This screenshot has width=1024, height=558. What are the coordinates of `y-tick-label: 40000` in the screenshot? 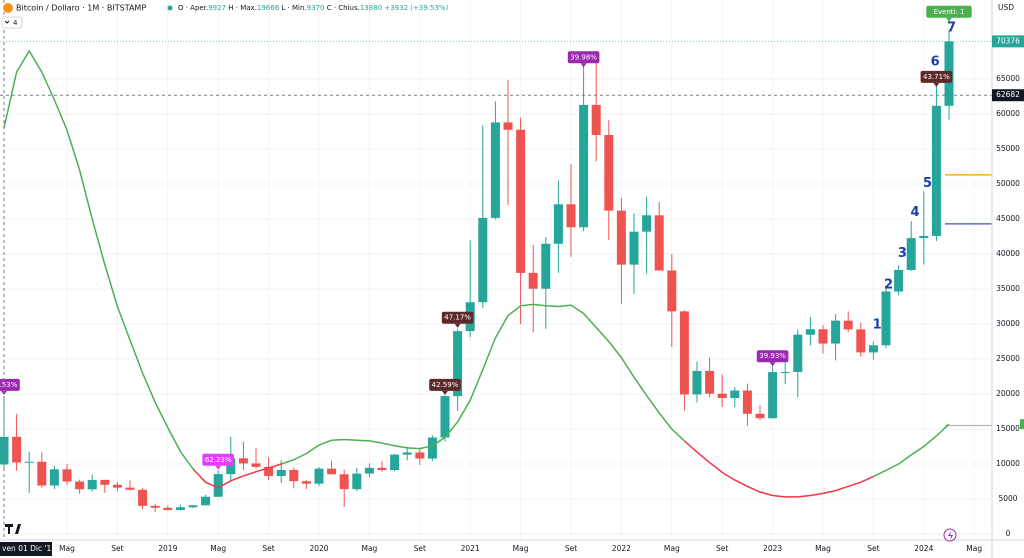 It's located at (1008, 253).